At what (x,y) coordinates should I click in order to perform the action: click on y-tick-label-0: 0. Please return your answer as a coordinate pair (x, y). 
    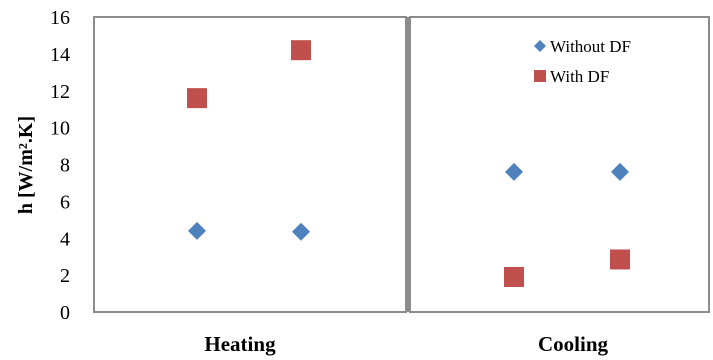
    Looking at the image, I should click on (65, 313).